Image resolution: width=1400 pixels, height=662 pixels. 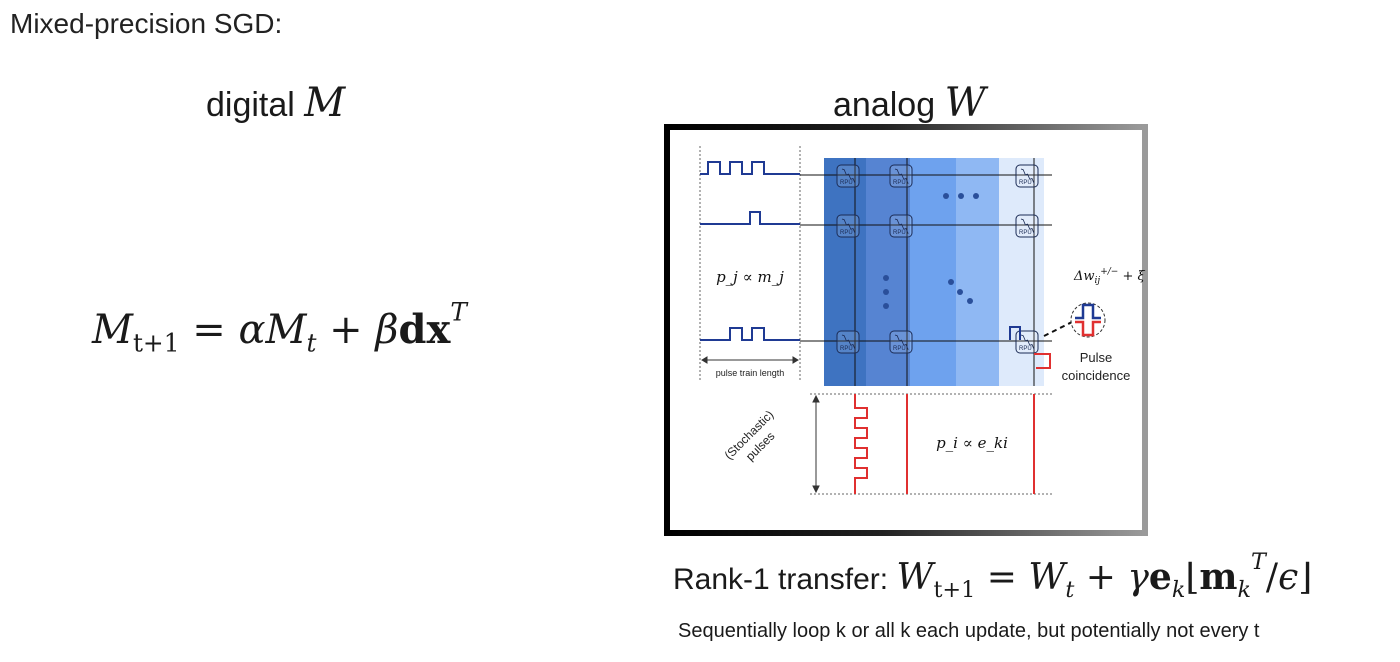 I want to click on zoom-connector, so click(x=1060, y=328).